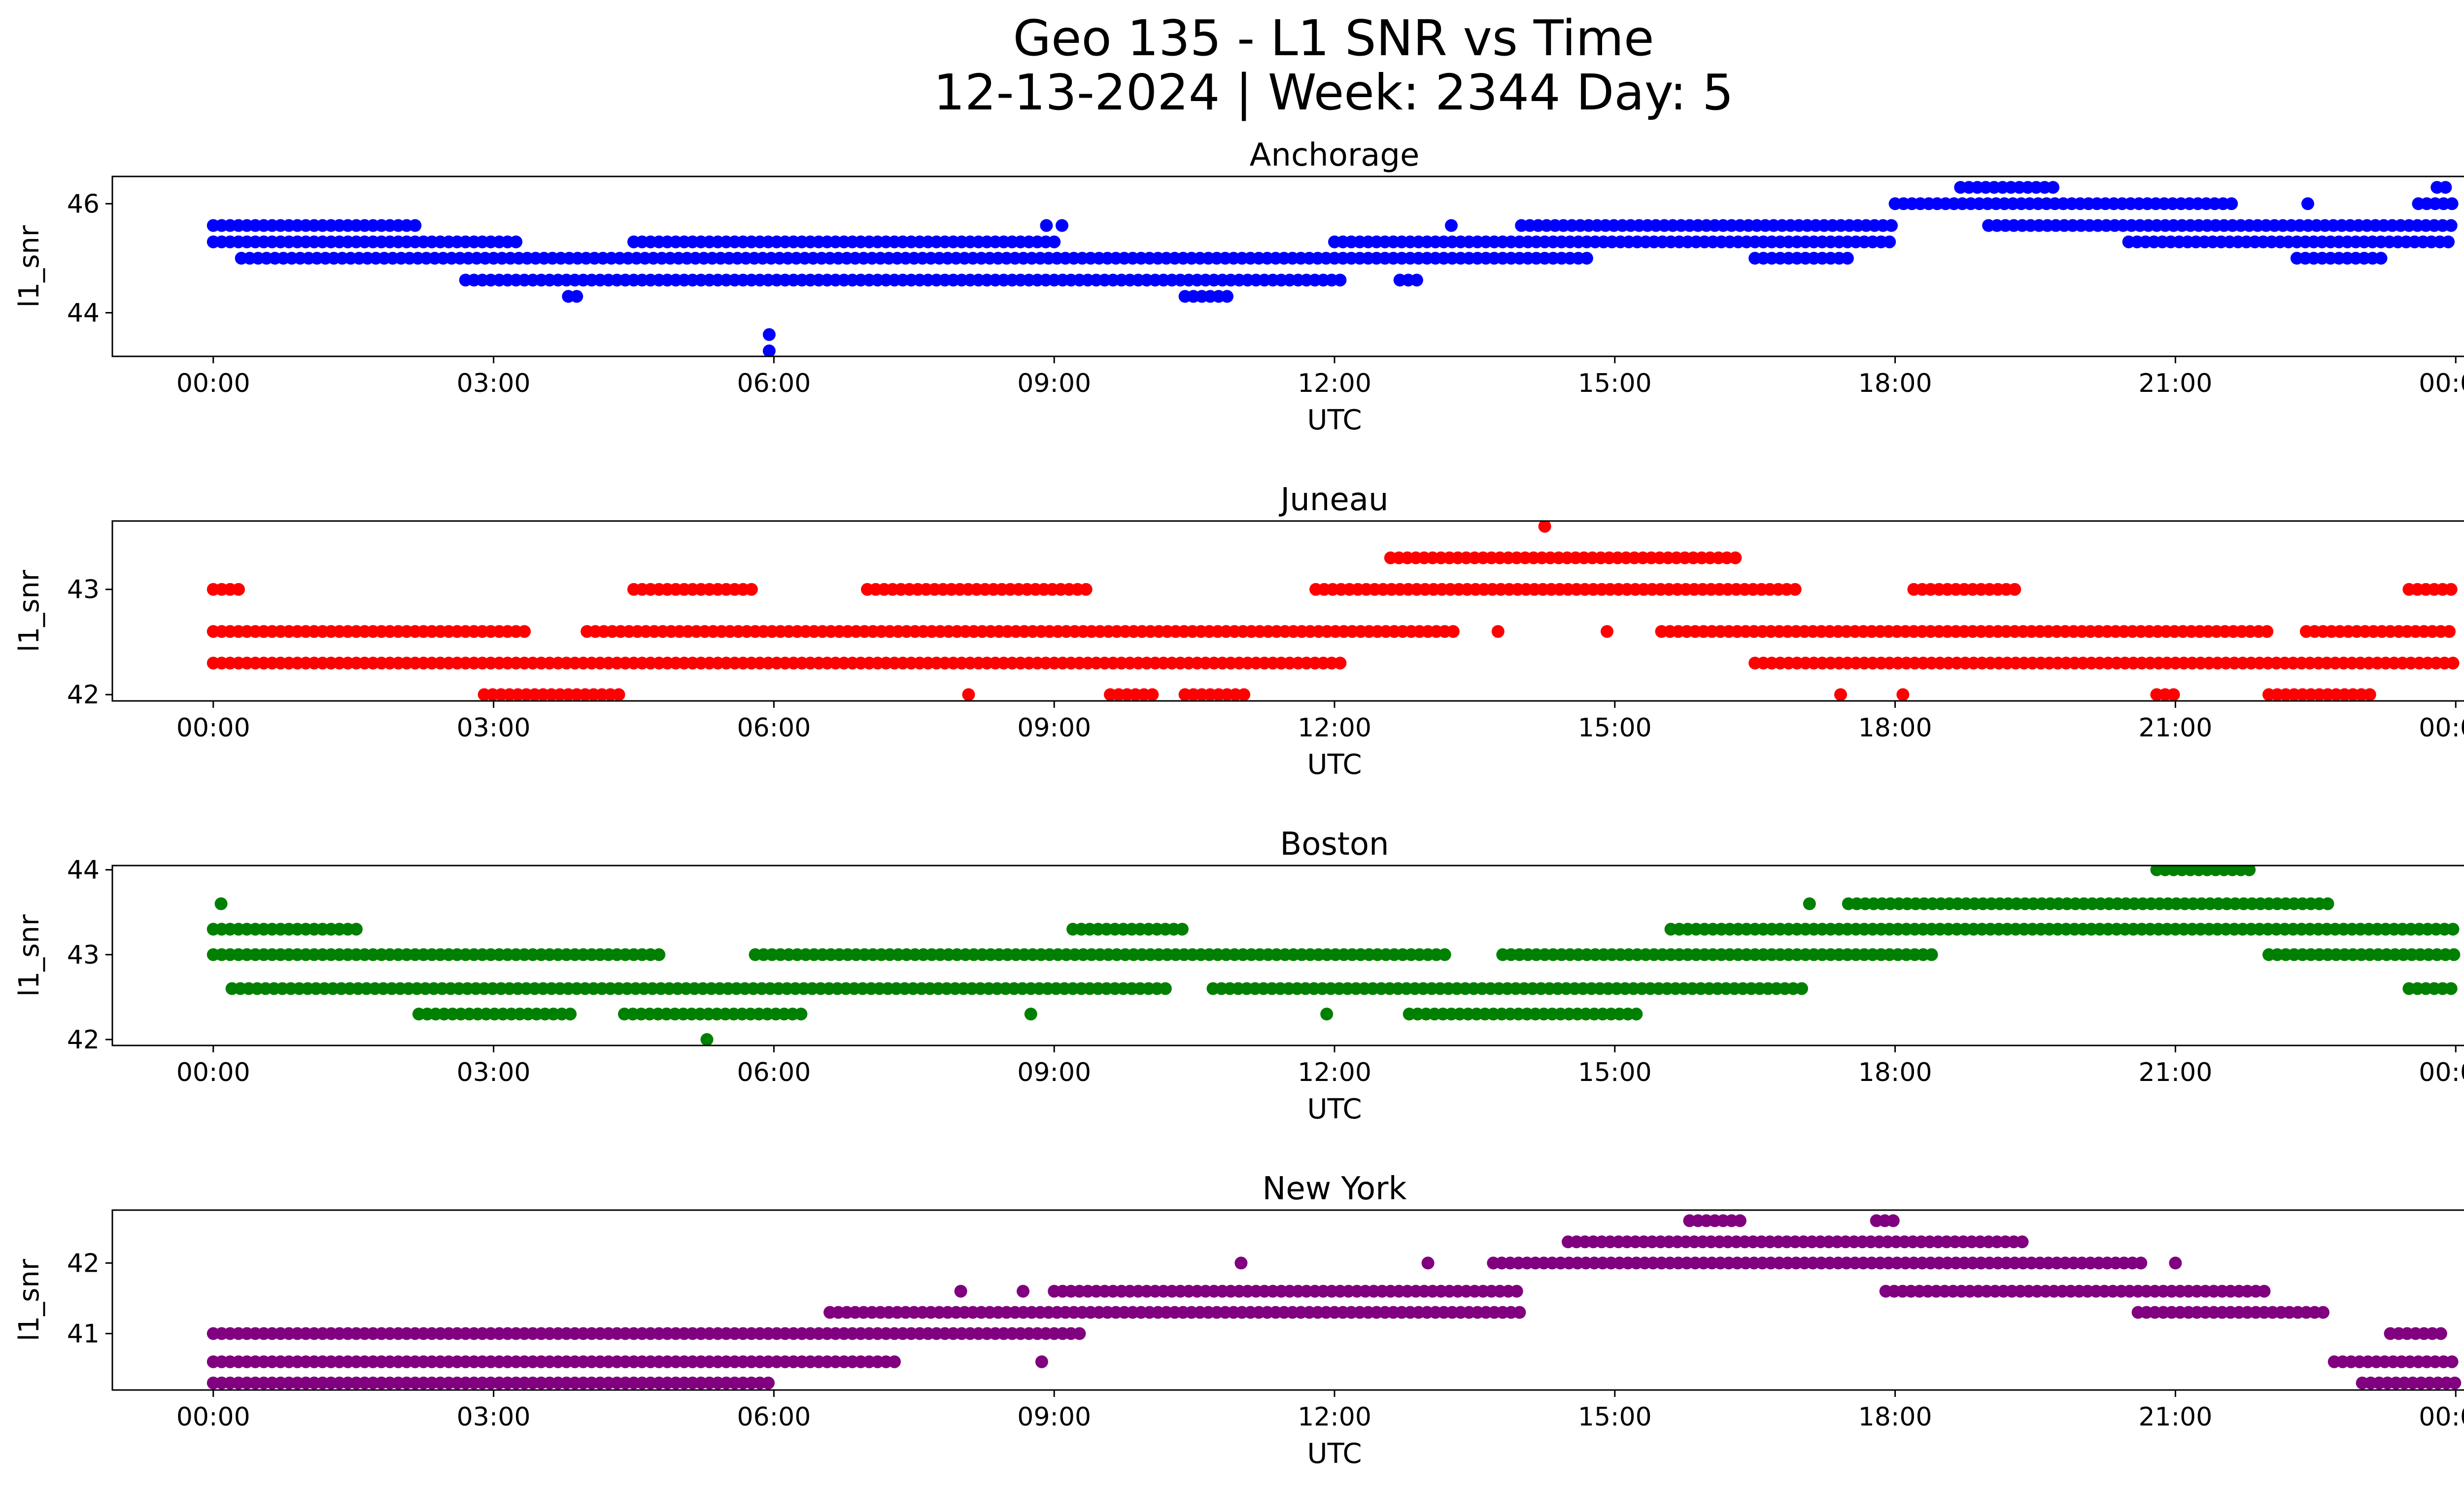  Describe the element at coordinates (83, 204) in the screenshot. I see `y-tick-label: 46` at that location.